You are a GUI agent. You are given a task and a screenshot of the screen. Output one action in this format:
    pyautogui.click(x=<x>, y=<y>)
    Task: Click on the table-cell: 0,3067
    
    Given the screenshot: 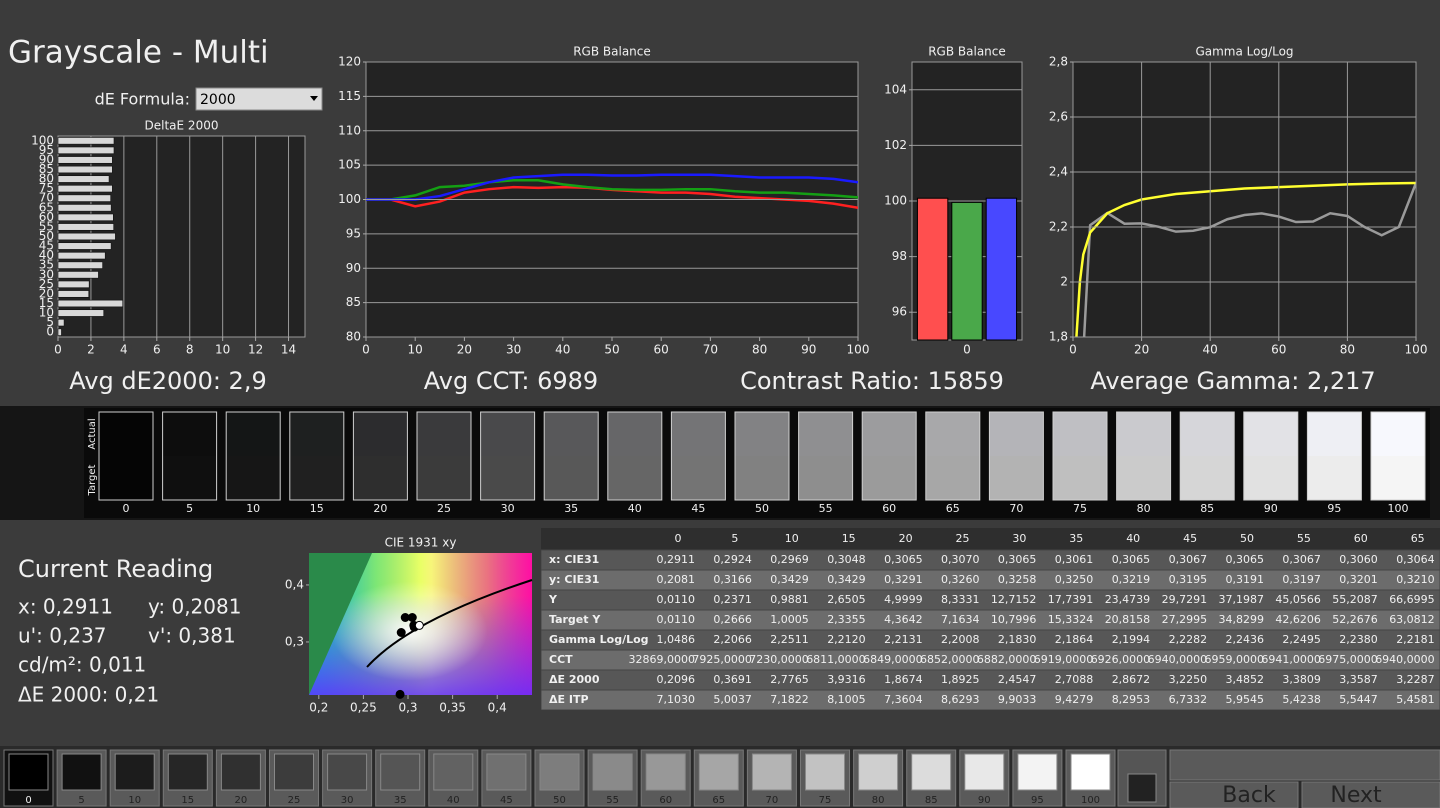 What is the action you would take?
    pyautogui.click(x=1188, y=559)
    